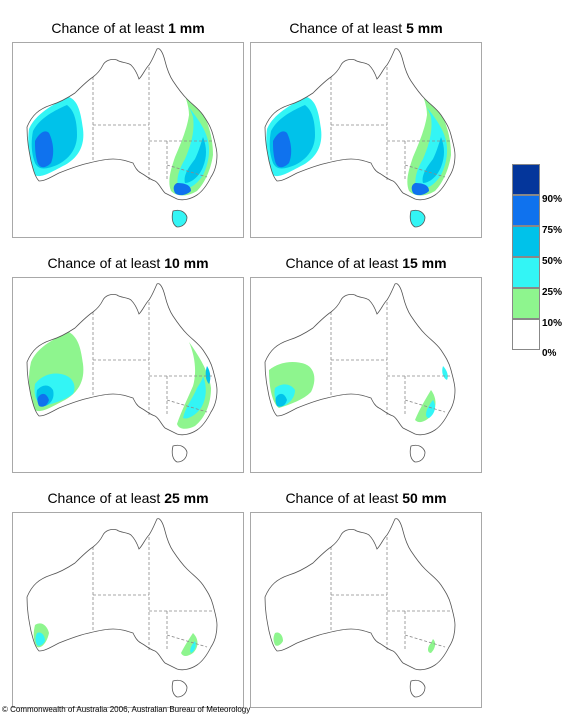 This screenshot has width=570, height=716. I want to click on panel-title: Chance of at least 15 mm, so click(366, 263).